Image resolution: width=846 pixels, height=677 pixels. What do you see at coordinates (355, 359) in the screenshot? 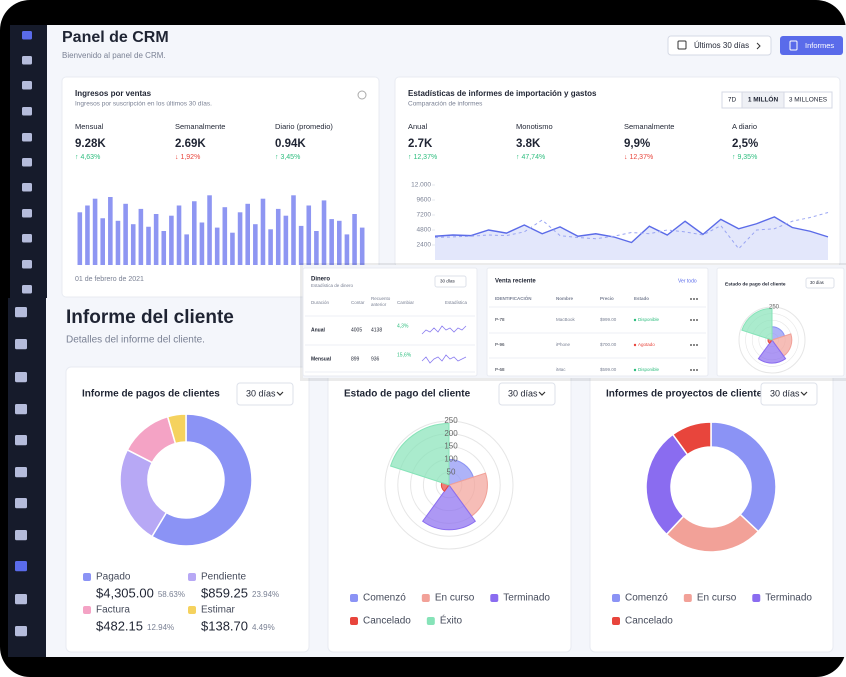
I see `table-cell: 899` at bounding box center [355, 359].